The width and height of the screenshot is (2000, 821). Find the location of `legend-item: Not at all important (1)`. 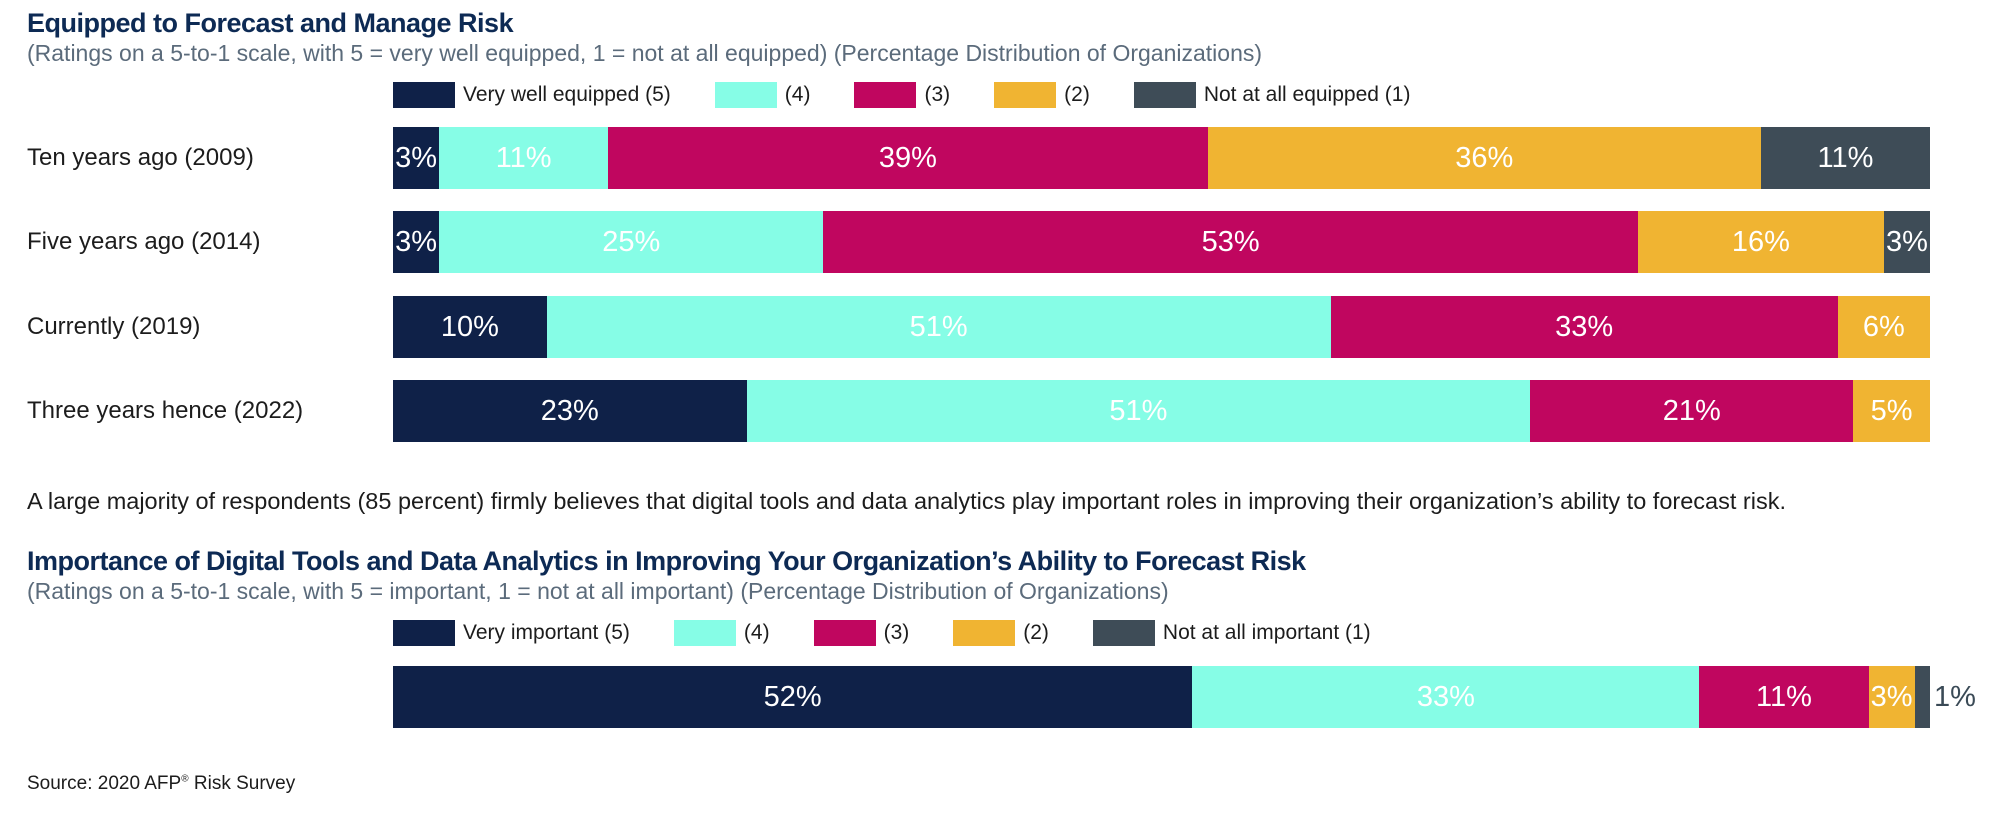

legend-item: Not at all important (1) is located at coordinates (1231, 633).